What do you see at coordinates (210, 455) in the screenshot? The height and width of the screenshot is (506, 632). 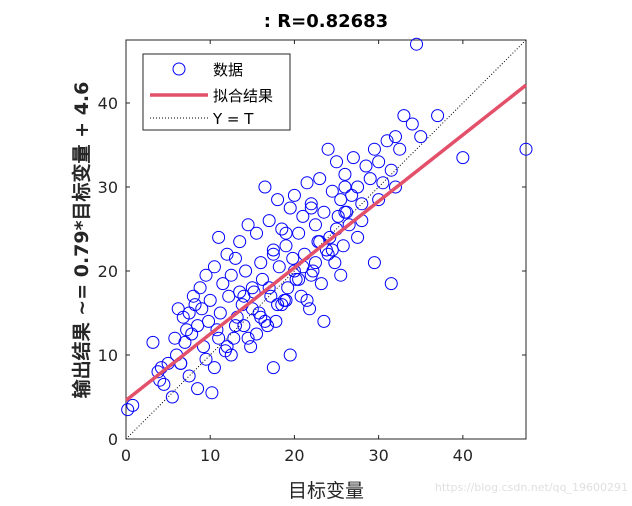 I see `x-tick-label: 10` at bounding box center [210, 455].